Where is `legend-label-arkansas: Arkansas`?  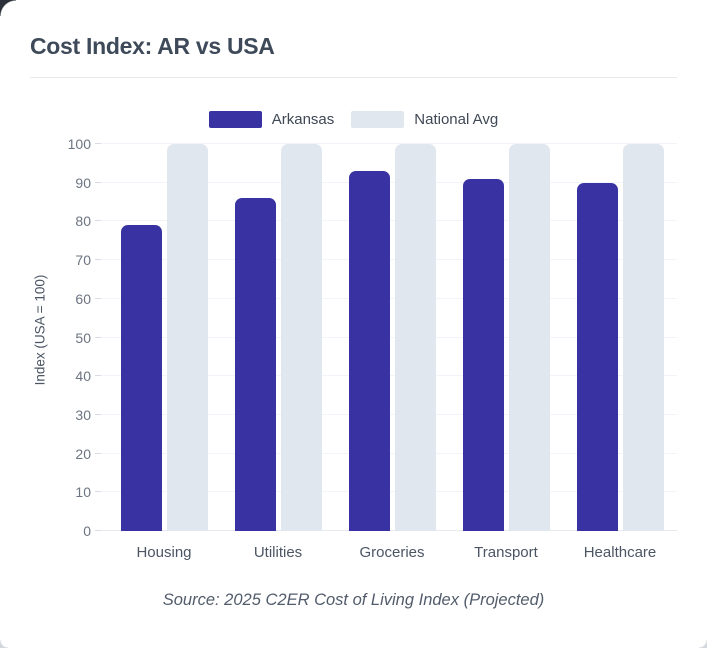 legend-label-arkansas: Arkansas is located at coordinates (303, 119).